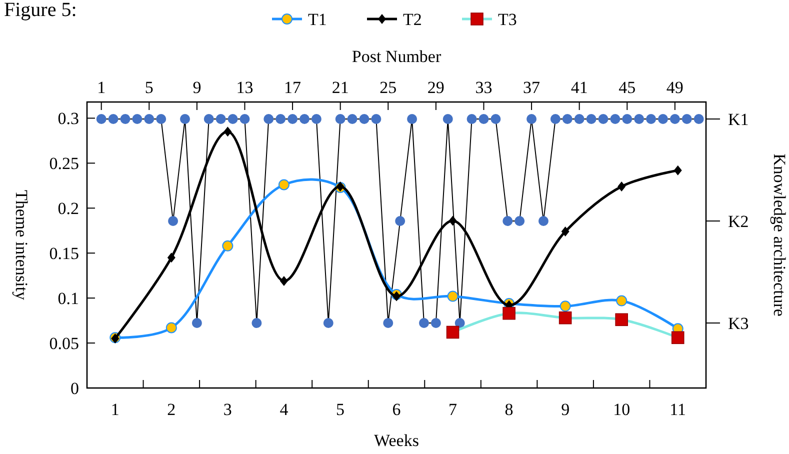 Image resolution: width=789 pixels, height=454 pixels. I want to click on x-tick-label: 3, so click(227, 409).